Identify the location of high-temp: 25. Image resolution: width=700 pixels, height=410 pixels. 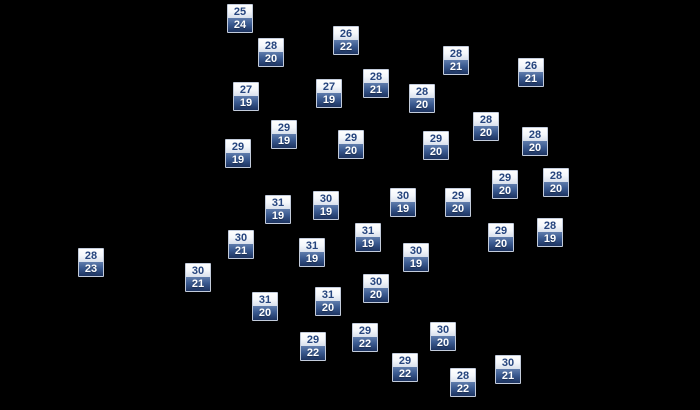
(240, 11).